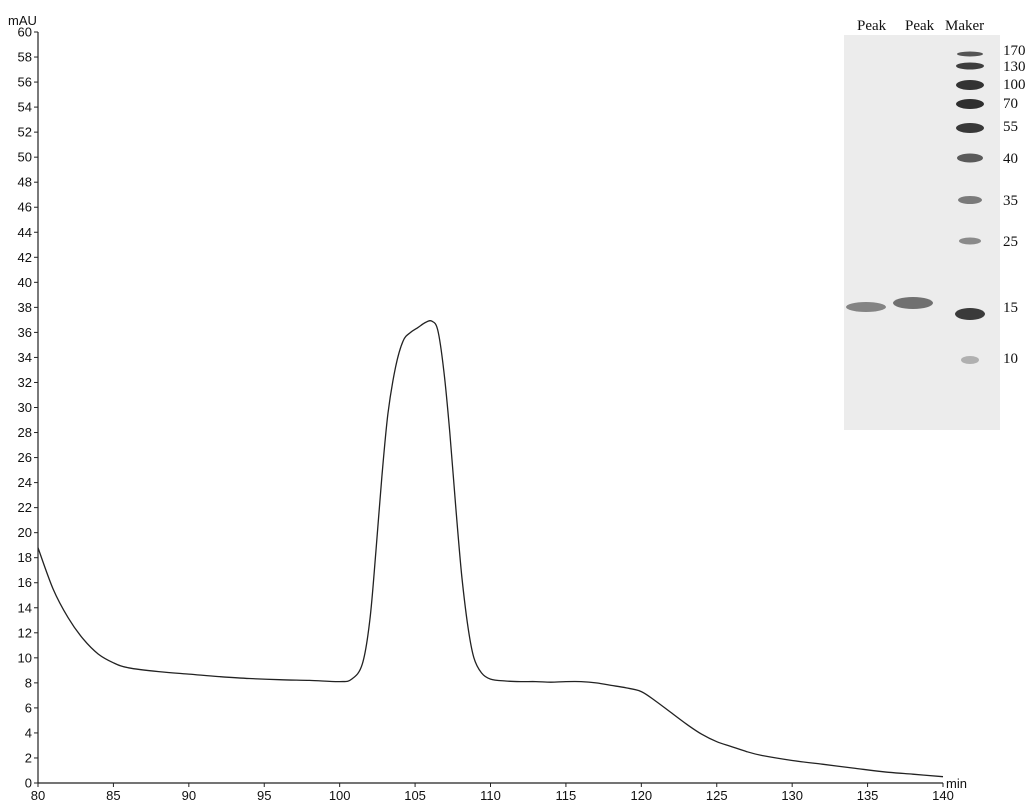 The height and width of the screenshot is (801, 1025). I want to click on x-tick-label: 85, so click(113, 794).